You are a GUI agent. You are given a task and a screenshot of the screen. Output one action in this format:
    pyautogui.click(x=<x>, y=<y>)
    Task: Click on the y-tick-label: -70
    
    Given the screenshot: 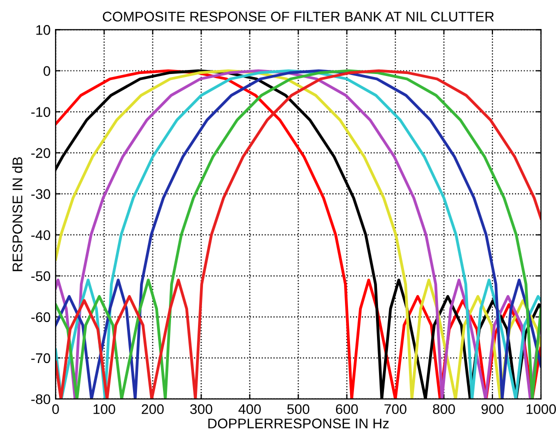 What is the action you would take?
    pyautogui.click(x=40, y=358)
    